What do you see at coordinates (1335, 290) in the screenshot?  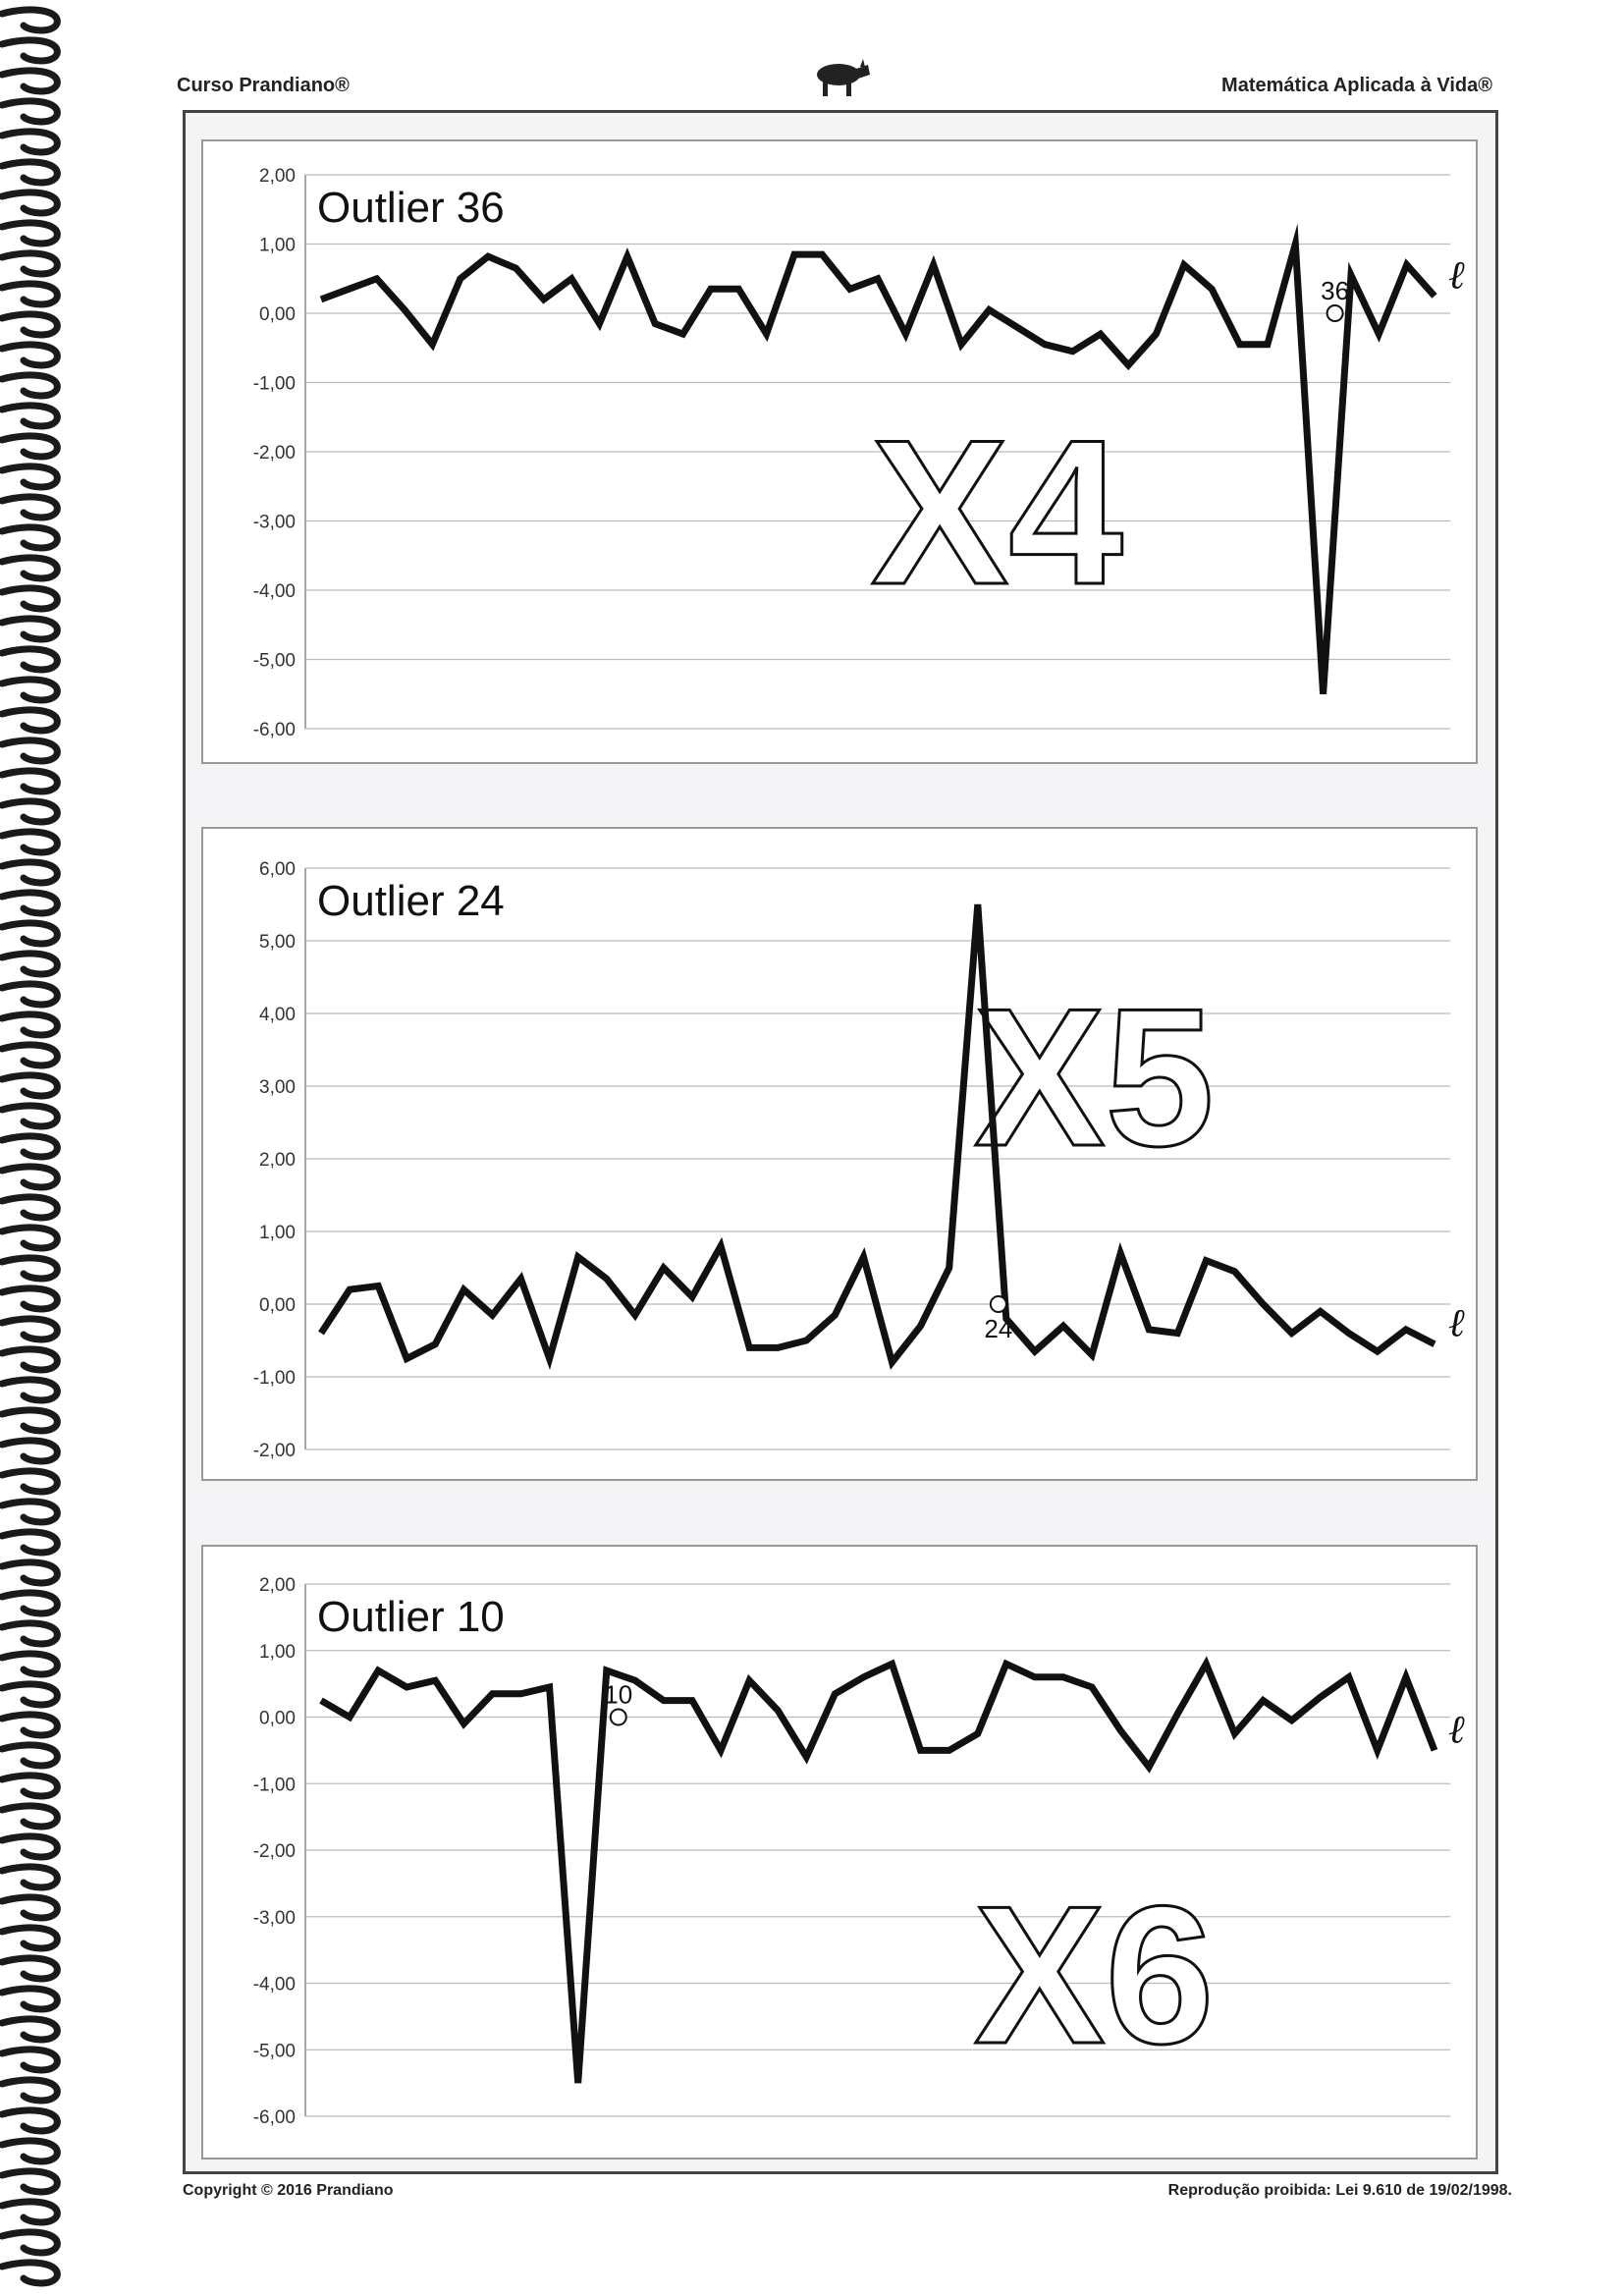 I see `outlier-label: 36` at bounding box center [1335, 290].